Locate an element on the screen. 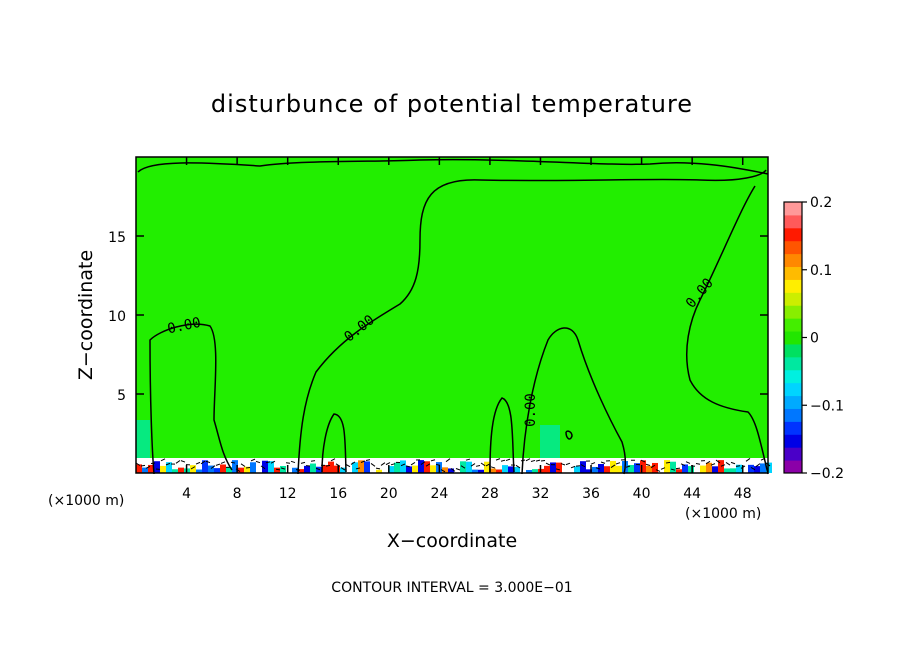 Image resolution: width=904 pixels, height=654 pixels. contour-interval-note: CONTOUR INTERVAL = 3.000E−01 is located at coordinates (451, 588).